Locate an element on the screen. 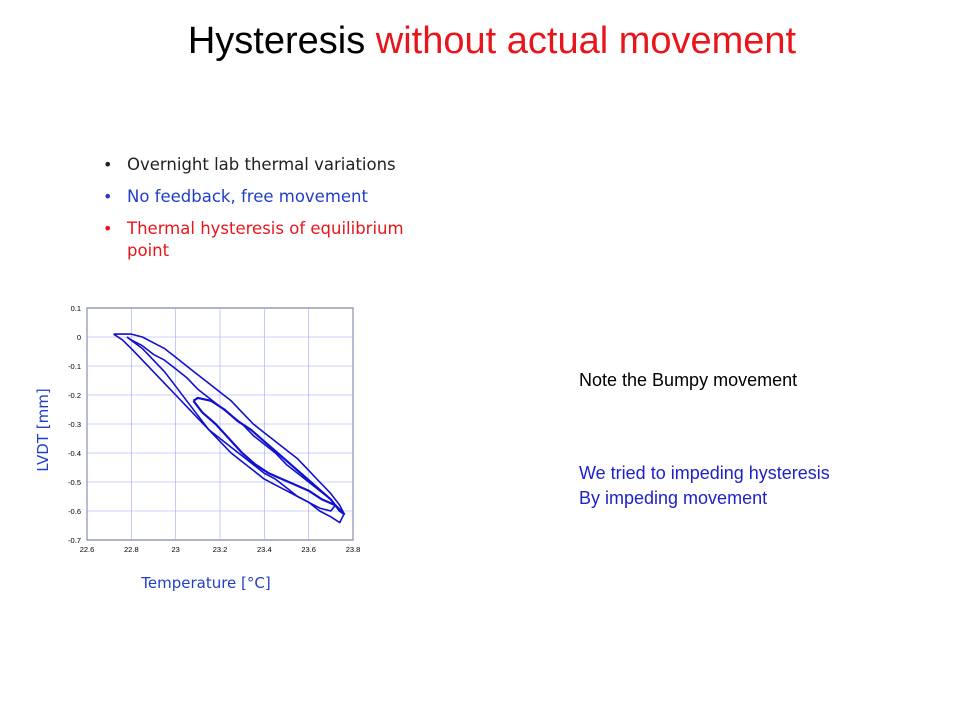 Image resolution: width=960 pixels, height=720 pixels. y-tick-label: -0.7 is located at coordinates (74, 540).